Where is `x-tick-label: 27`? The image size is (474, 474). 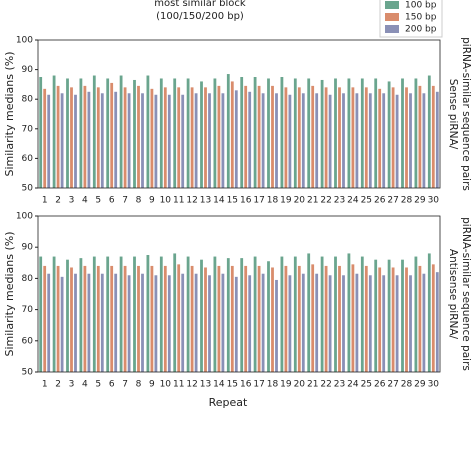
x-tick-label: 27 is located at coordinates (392, 385).